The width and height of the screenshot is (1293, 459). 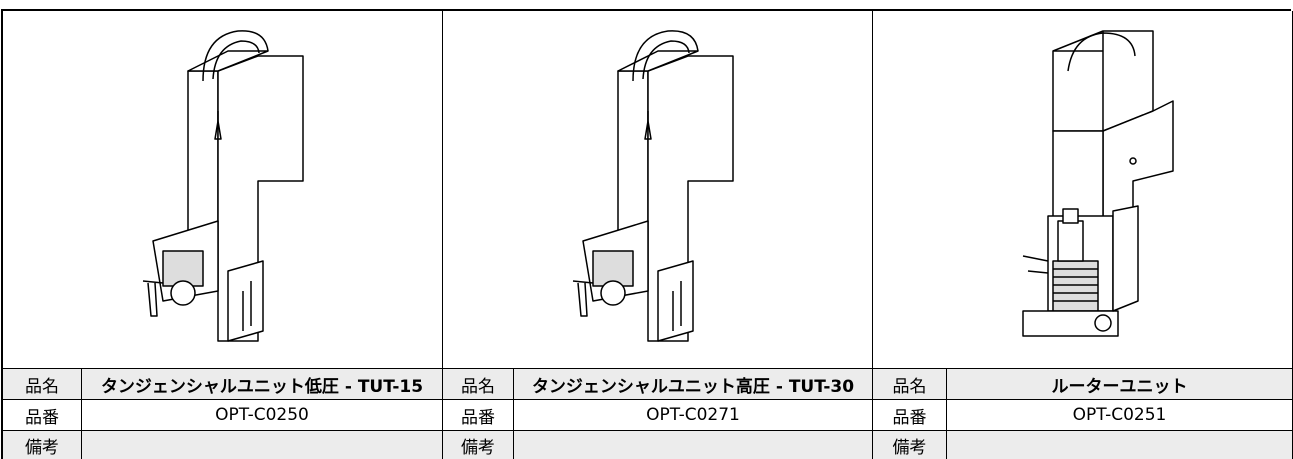 I want to click on product-name: ルーターユニット, so click(x=1119, y=386).